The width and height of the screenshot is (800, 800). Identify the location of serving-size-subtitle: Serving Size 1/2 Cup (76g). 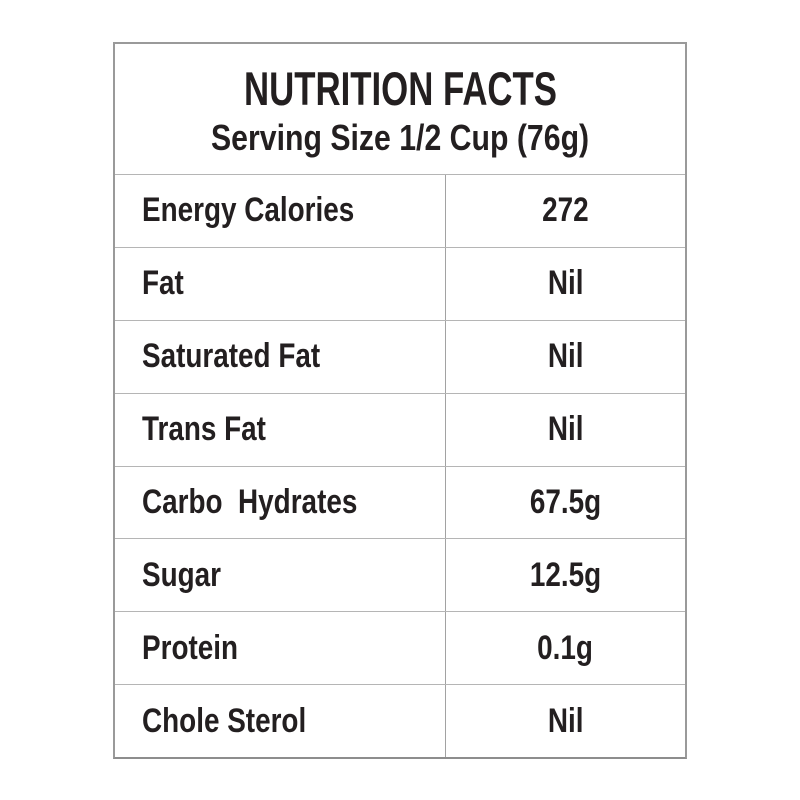
(400, 137).